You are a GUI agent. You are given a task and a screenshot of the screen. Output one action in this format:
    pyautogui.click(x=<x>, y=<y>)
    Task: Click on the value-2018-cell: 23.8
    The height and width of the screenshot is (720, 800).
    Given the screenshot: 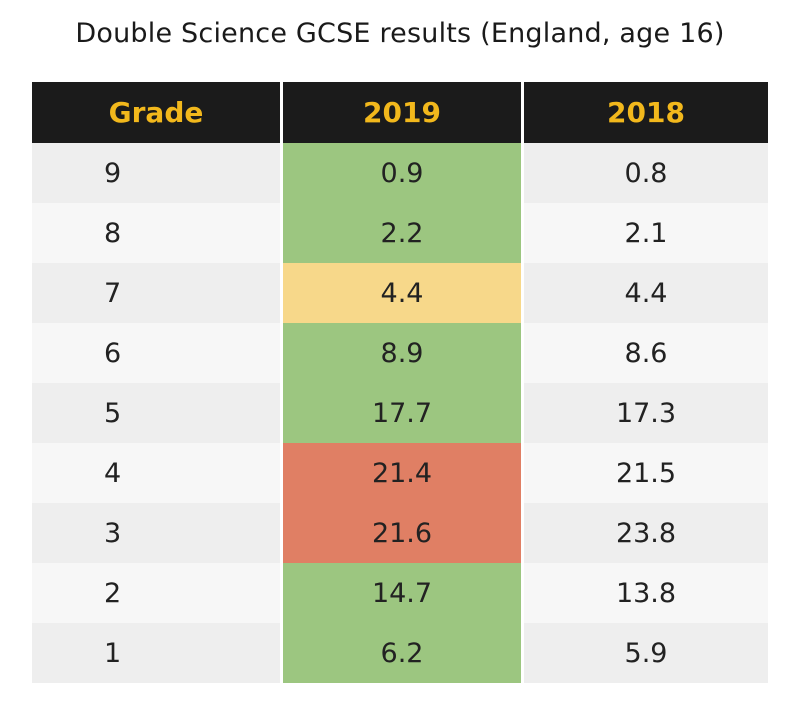 What is the action you would take?
    pyautogui.click(x=646, y=533)
    